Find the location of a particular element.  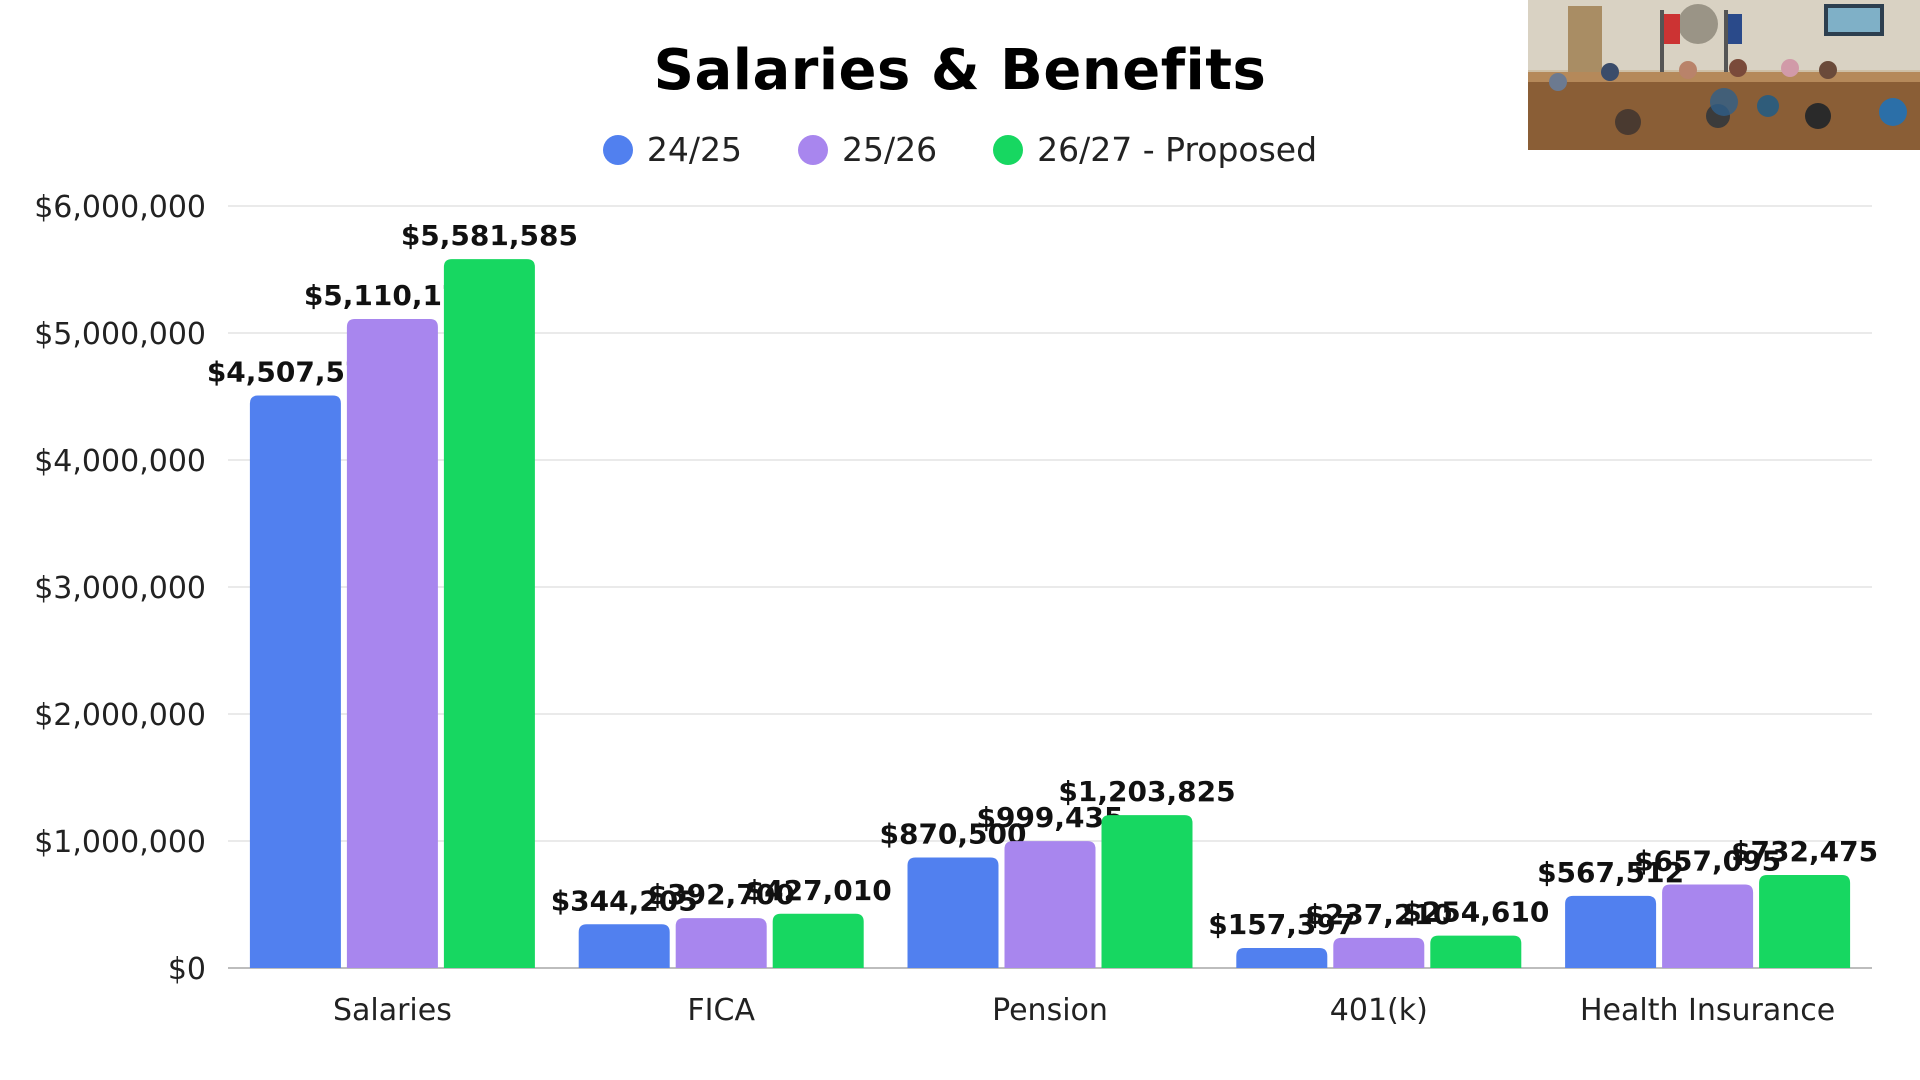

x-tick-label: Salaries is located at coordinates (392, 1010).